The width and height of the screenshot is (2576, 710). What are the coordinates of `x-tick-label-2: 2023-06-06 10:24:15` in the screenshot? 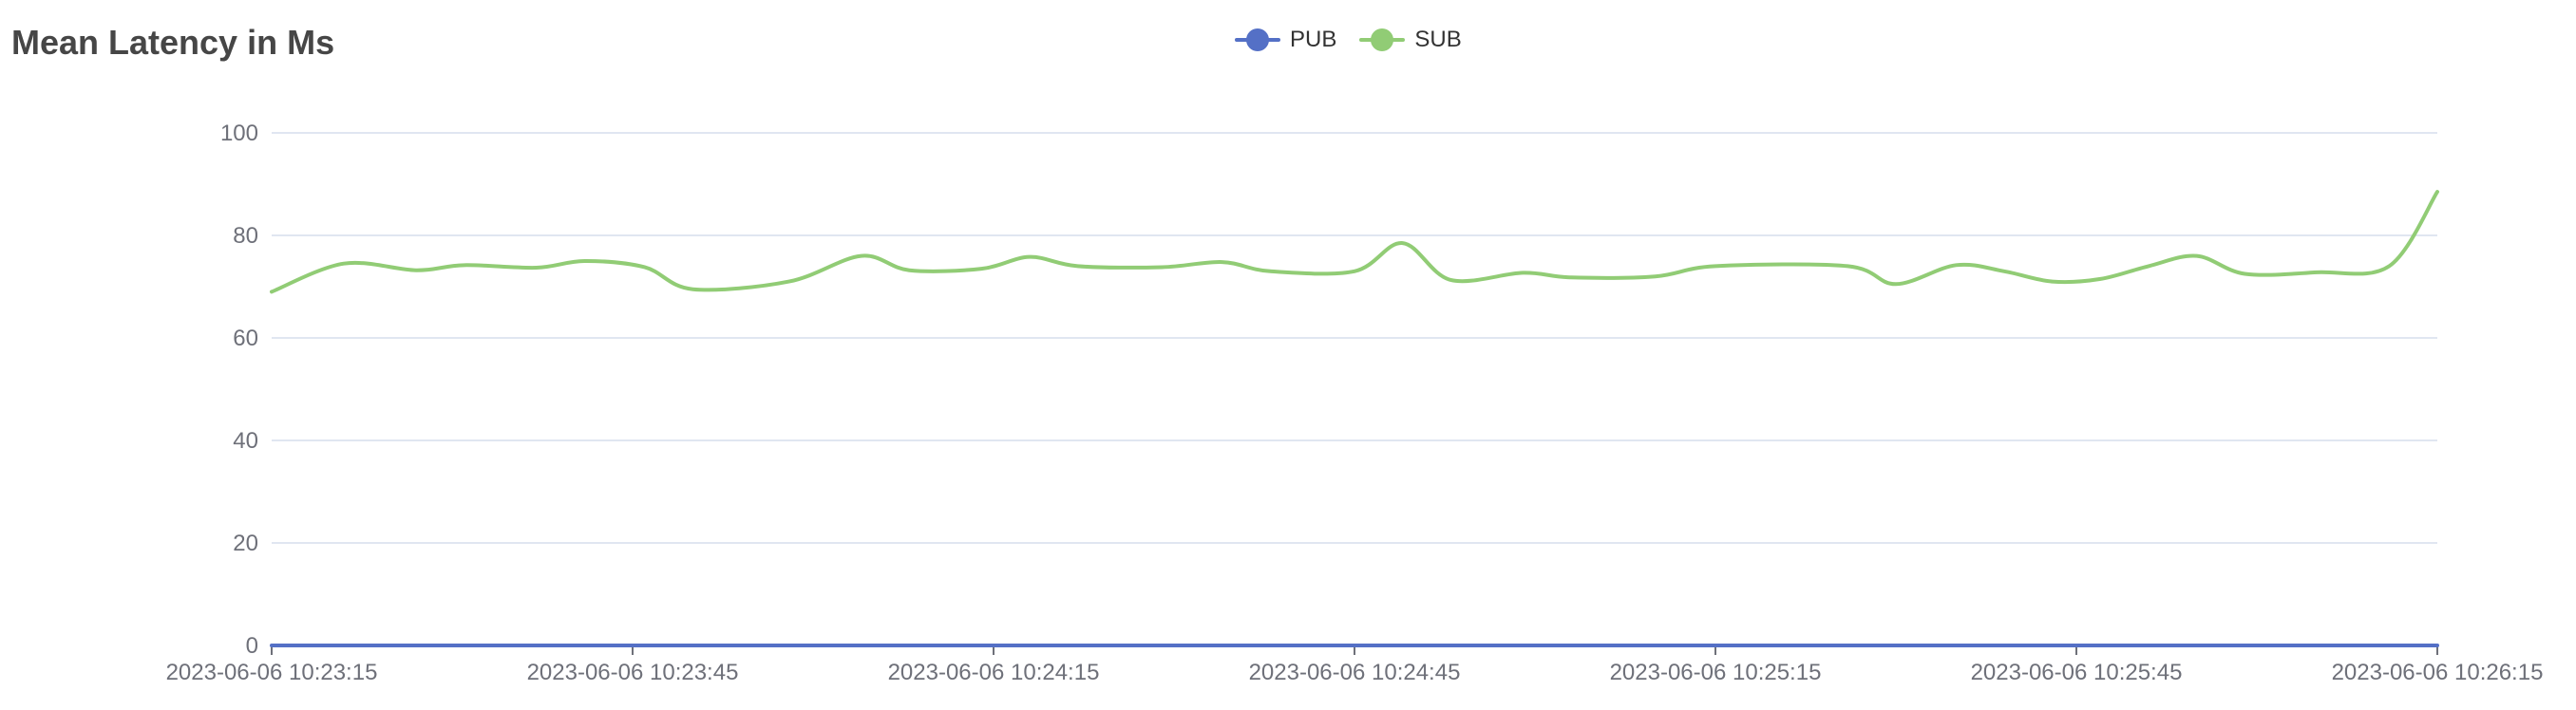 It's located at (994, 672).